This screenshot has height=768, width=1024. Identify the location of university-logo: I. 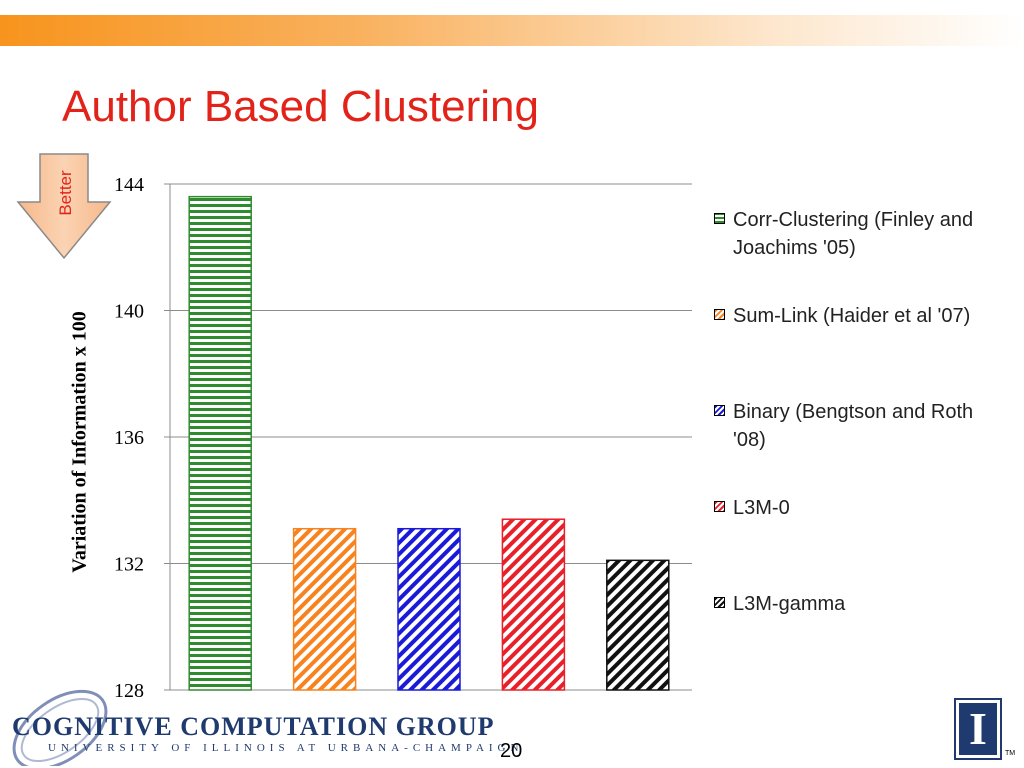
(978, 729).